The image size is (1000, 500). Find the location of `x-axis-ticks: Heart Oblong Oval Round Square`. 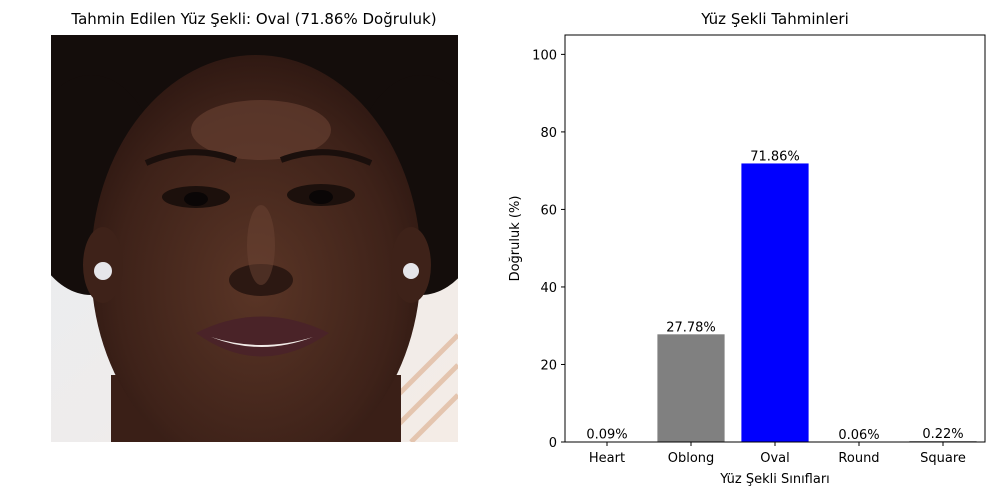

x-axis-ticks: Heart Oblong Oval Round Square is located at coordinates (777, 454).